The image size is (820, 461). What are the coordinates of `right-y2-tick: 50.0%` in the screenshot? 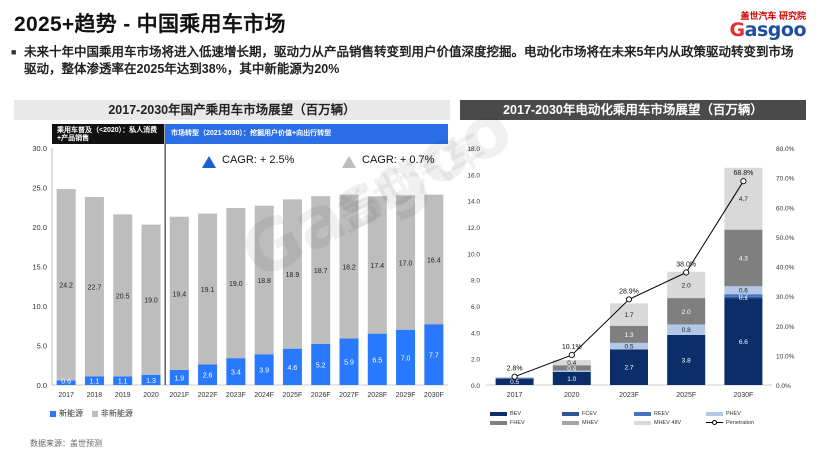 It's located at (785, 238).